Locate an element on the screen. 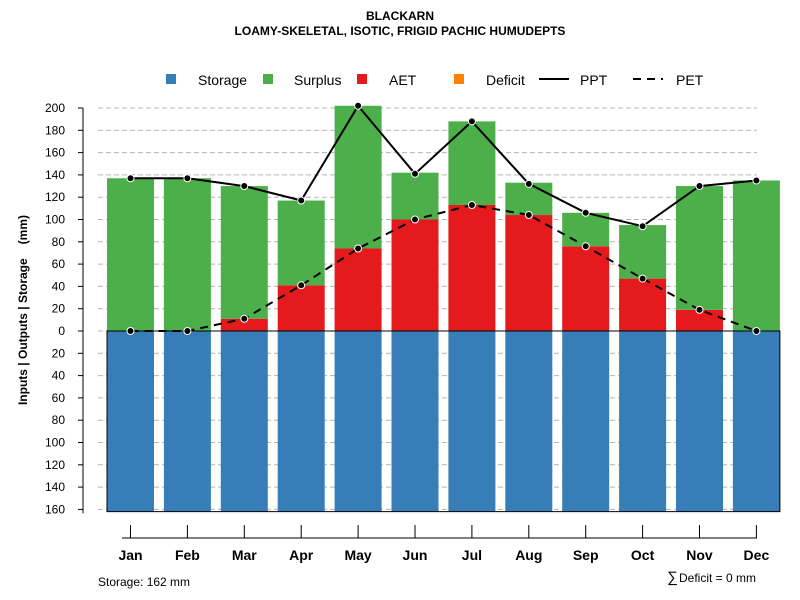 Image resolution: width=800 pixels, height=600 pixels. legend-swatch-aet is located at coordinates (362, 79).